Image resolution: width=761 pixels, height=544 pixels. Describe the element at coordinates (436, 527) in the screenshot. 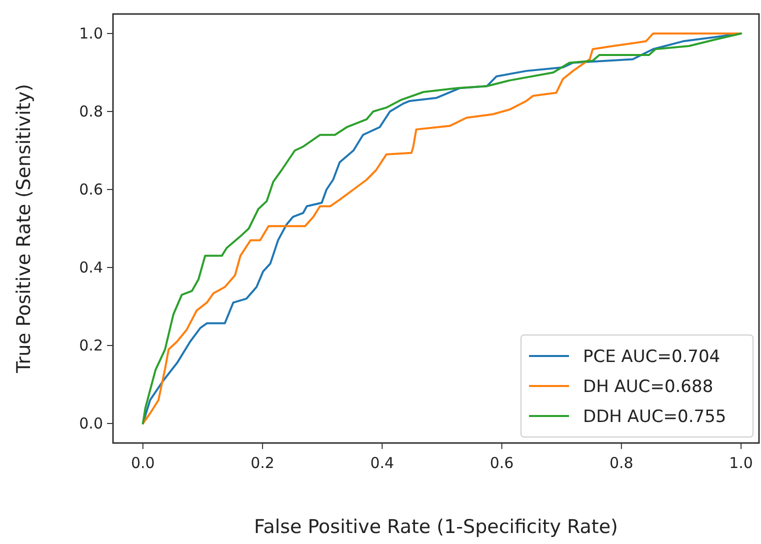

I see `x-axis-title: False Positive Rate (1-Specificity Rate)` at that location.